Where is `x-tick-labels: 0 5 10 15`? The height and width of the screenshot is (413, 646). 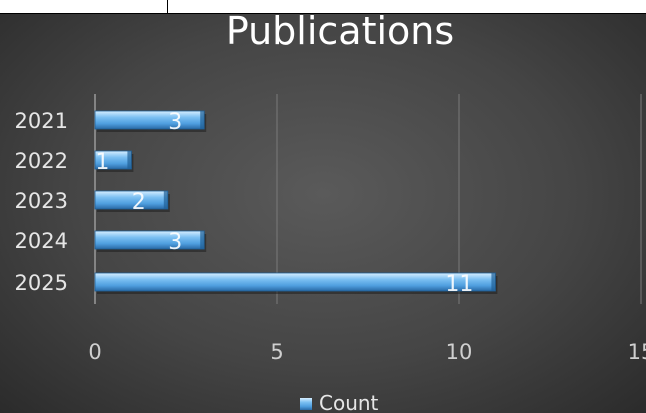
x-tick-labels: 0 5 10 15 is located at coordinates (367, 352).